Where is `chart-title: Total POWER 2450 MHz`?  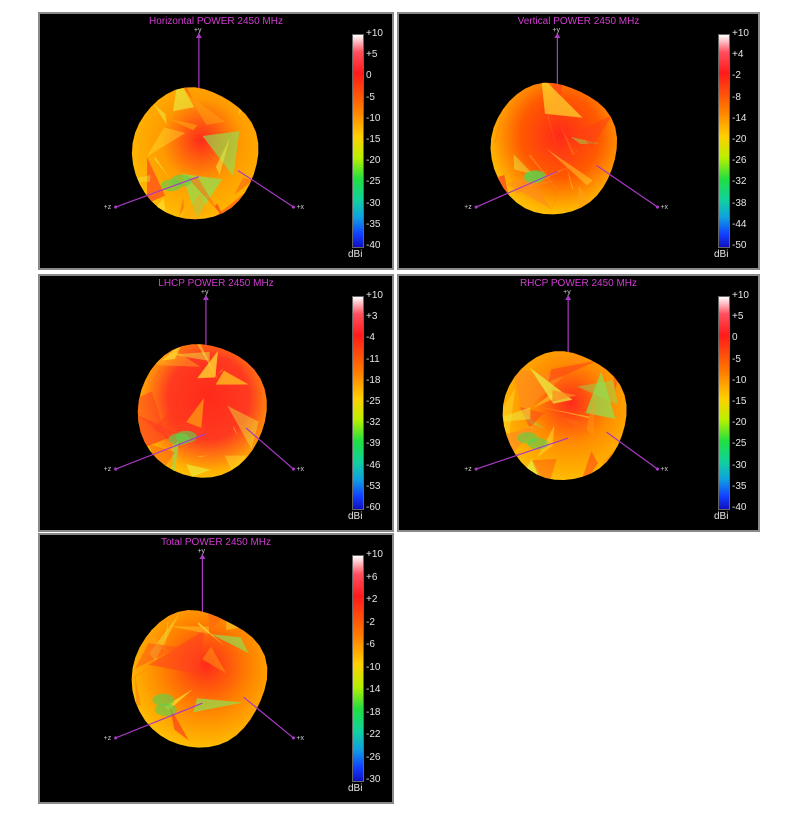
chart-title: Total POWER 2450 MHz is located at coordinates (216, 542).